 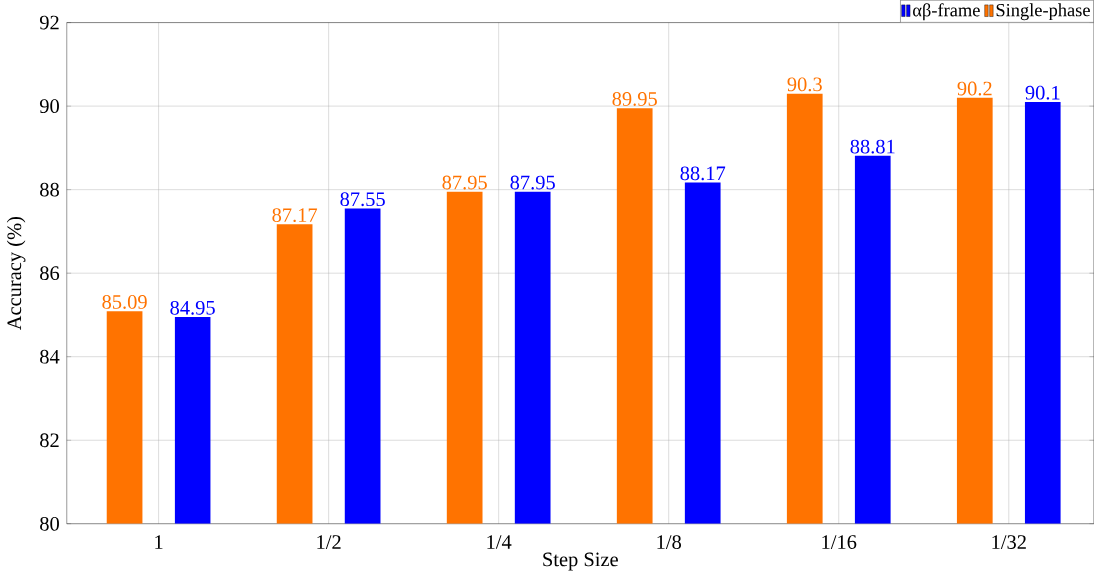 I want to click on data-label: 87.55, so click(x=362, y=199).